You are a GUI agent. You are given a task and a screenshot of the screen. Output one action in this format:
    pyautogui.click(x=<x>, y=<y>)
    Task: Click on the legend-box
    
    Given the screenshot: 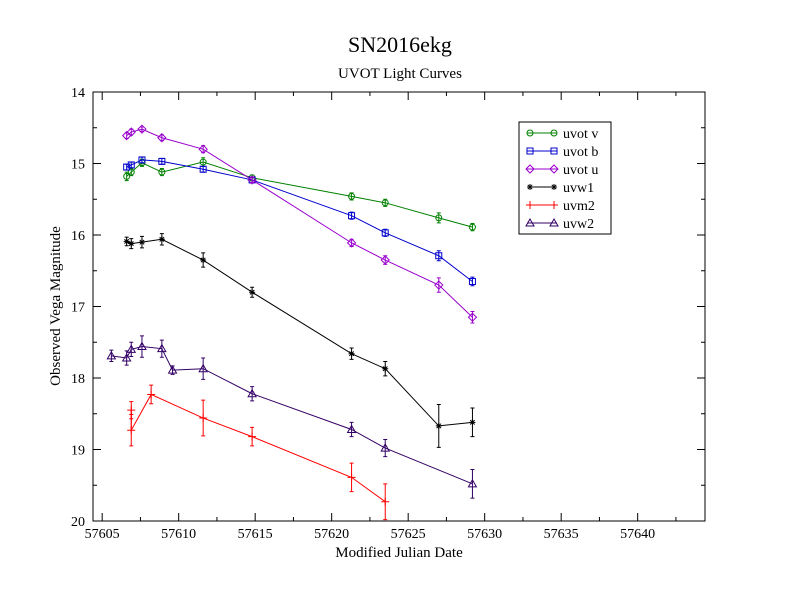 What is the action you would take?
    pyautogui.click(x=565, y=178)
    